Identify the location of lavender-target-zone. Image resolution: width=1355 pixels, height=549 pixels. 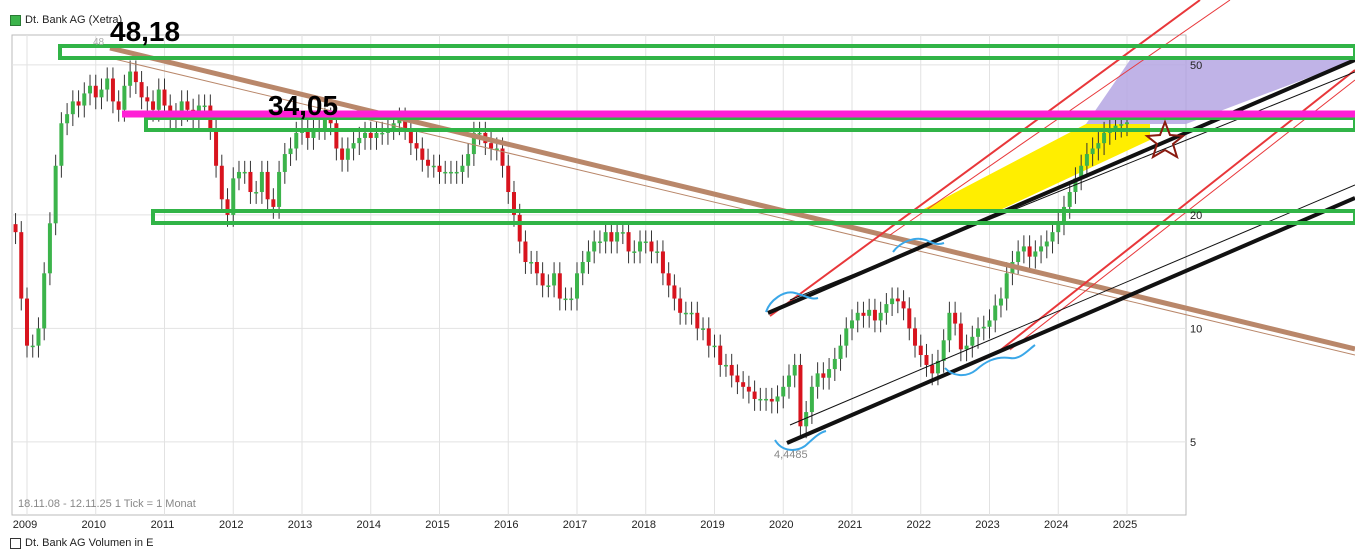
(1220, 92).